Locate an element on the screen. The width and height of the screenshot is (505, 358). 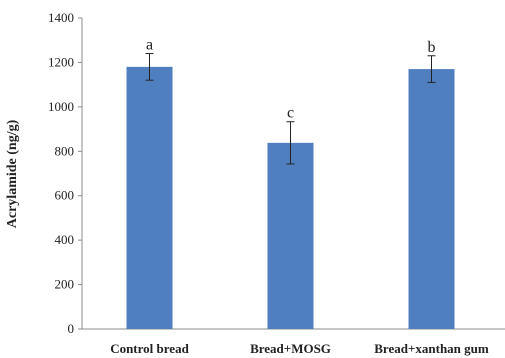
x-category-label: Bread+xanthan gum is located at coordinates (431, 348).